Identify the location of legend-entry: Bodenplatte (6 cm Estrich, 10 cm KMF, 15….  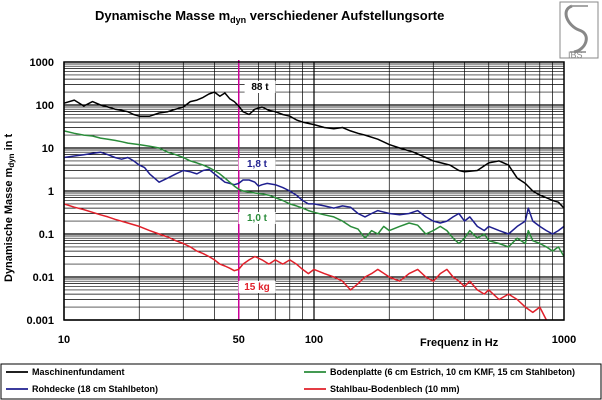
(452, 372).